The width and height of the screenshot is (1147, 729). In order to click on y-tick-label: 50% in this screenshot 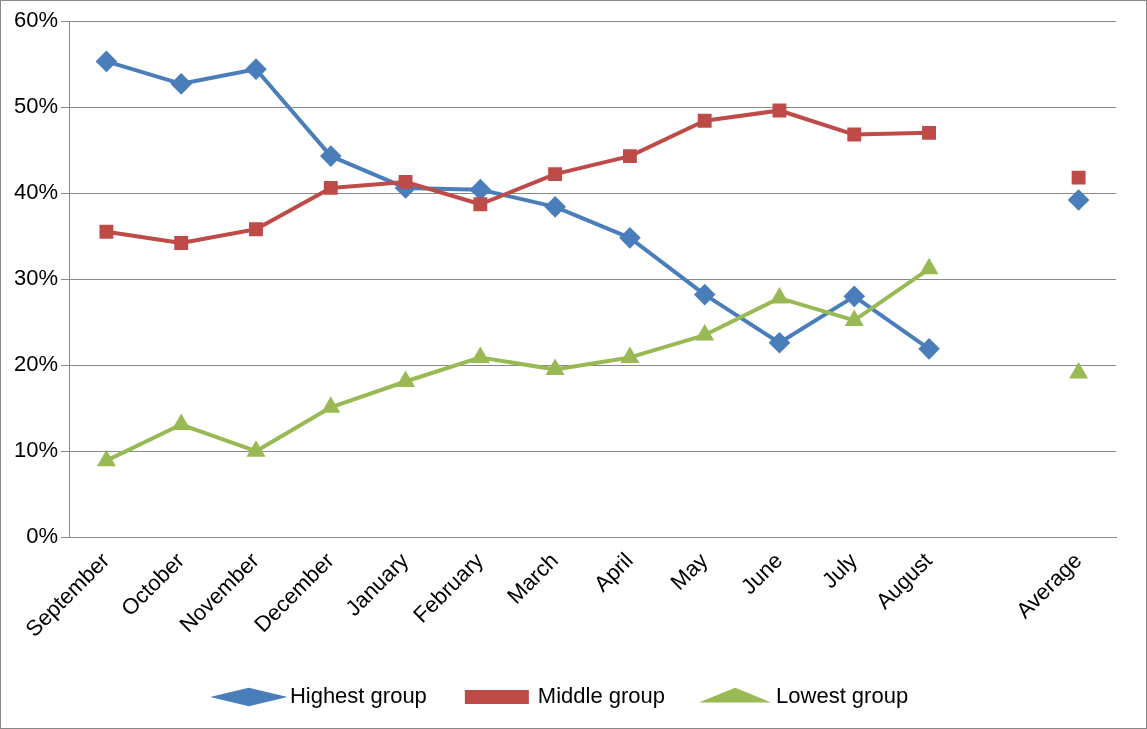, I will do `click(36, 106)`.